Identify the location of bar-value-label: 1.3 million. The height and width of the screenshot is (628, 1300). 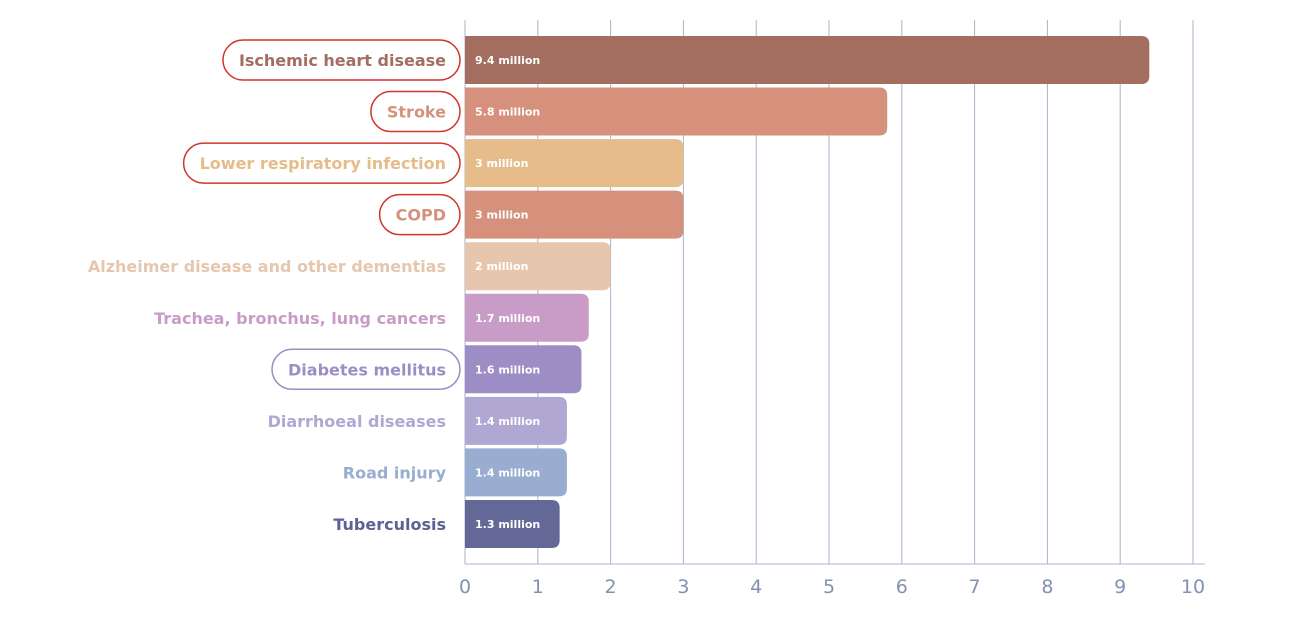
(507, 524).